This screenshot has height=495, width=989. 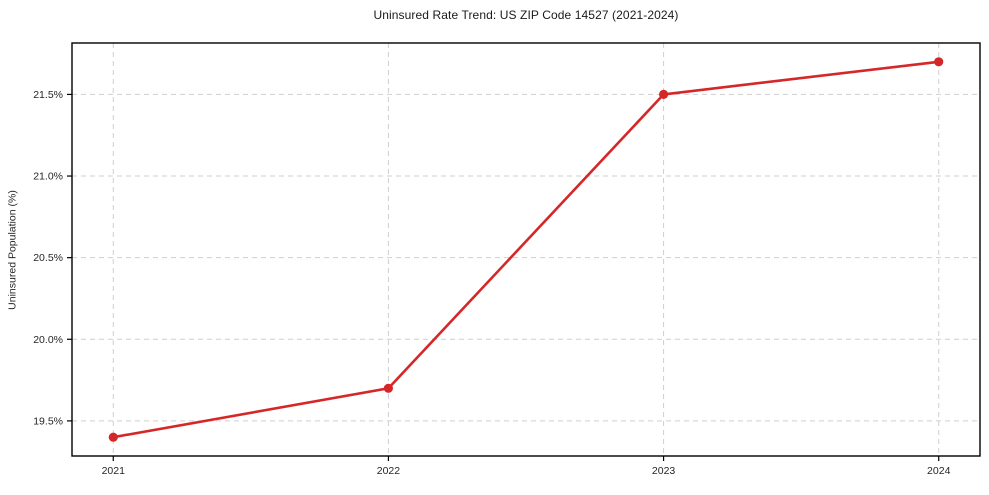 What do you see at coordinates (48, 95) in the screenshot?
I see `y-tick-label: 21.5%` at bounding box center [48, 95].